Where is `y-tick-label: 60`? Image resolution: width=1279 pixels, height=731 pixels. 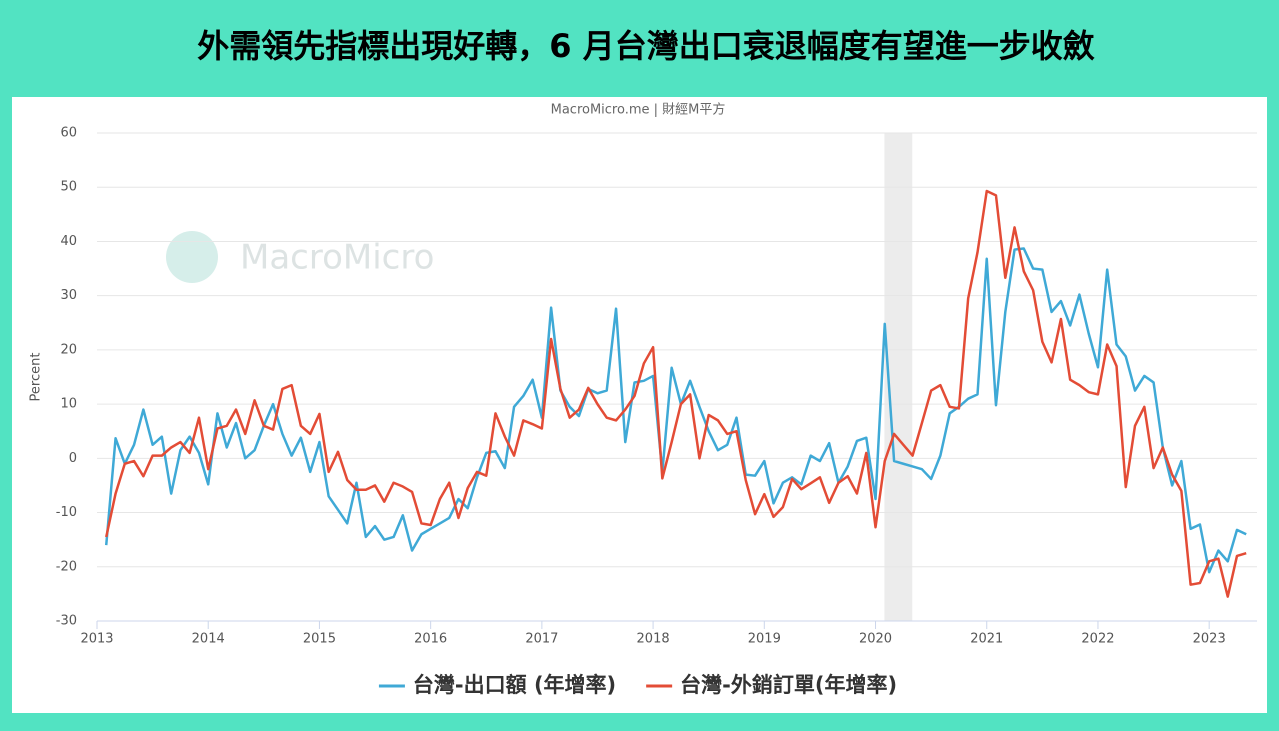 y-tick-label: 60 is located at coordinates (68, 133).